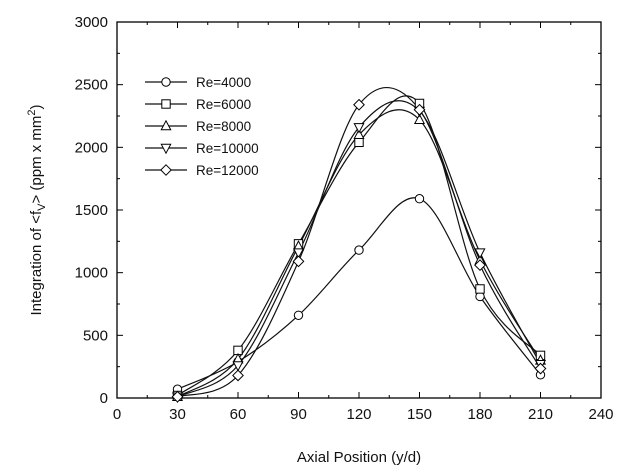 The image size is (628, 470). Describe the element at coordinates (91, 85) in the screenshot. I see `y-tick-label: 2500` at that location.